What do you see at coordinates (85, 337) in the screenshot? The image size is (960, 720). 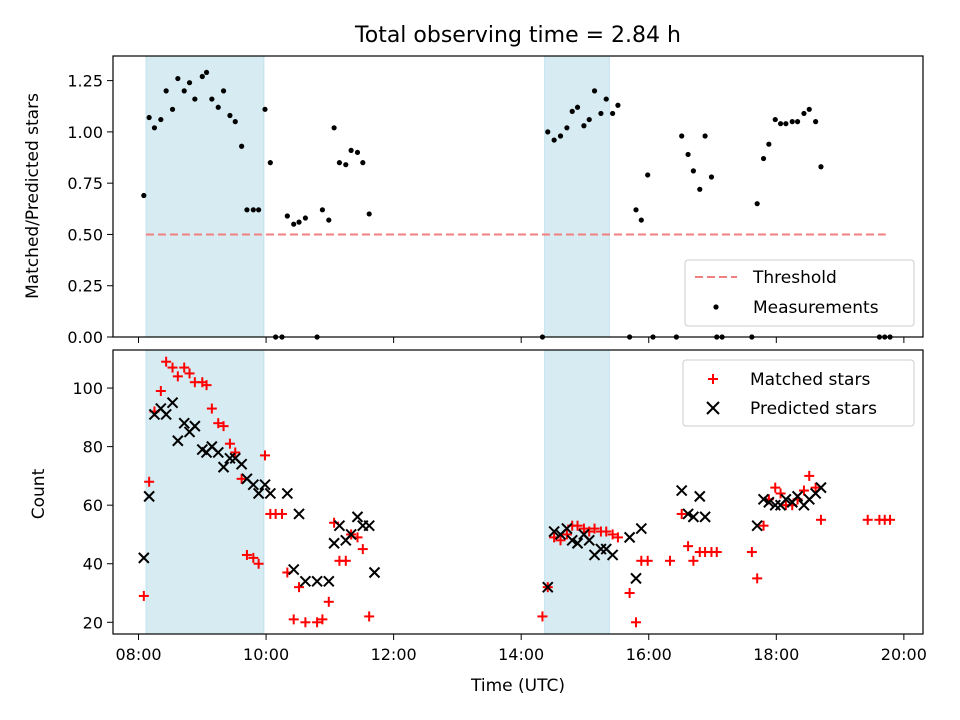 I see `top-y-tick-label: 0.00` at bounding box center [85, 337].